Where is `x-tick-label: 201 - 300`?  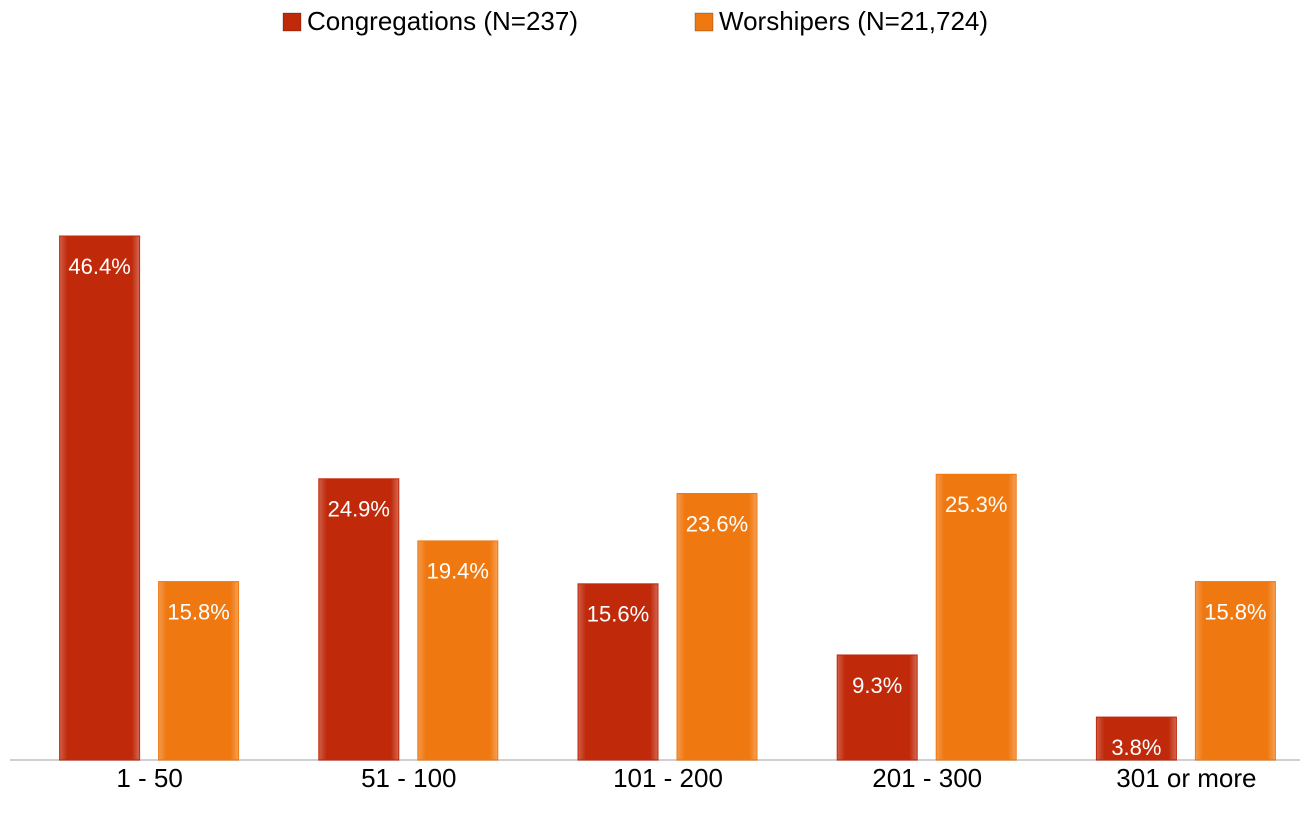 x-tick-label: 201 - 300 is located at coordinates (927, 778).